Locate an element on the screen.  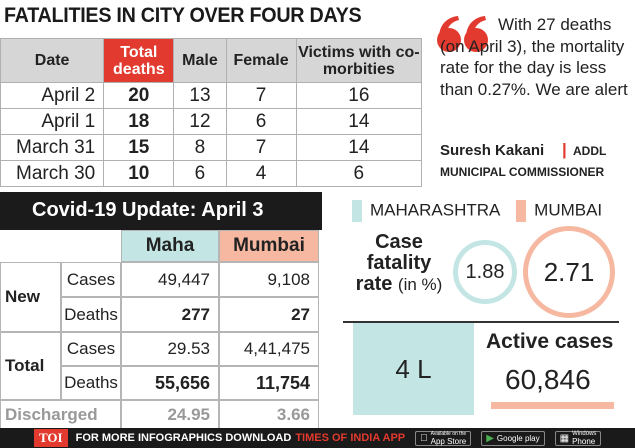
table-row: March 30 10 6 4 6 is located at coordinates (211, 173).